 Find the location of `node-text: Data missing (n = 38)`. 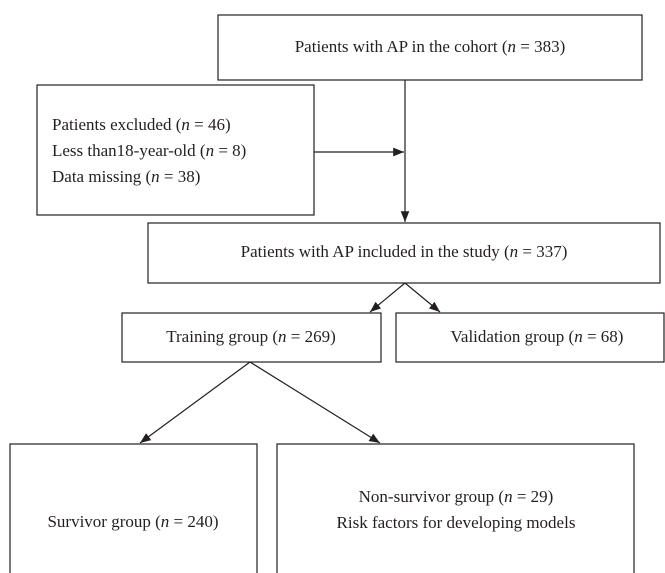

node-text: Data missing (n = 38) is located at coordinates (126, 176).